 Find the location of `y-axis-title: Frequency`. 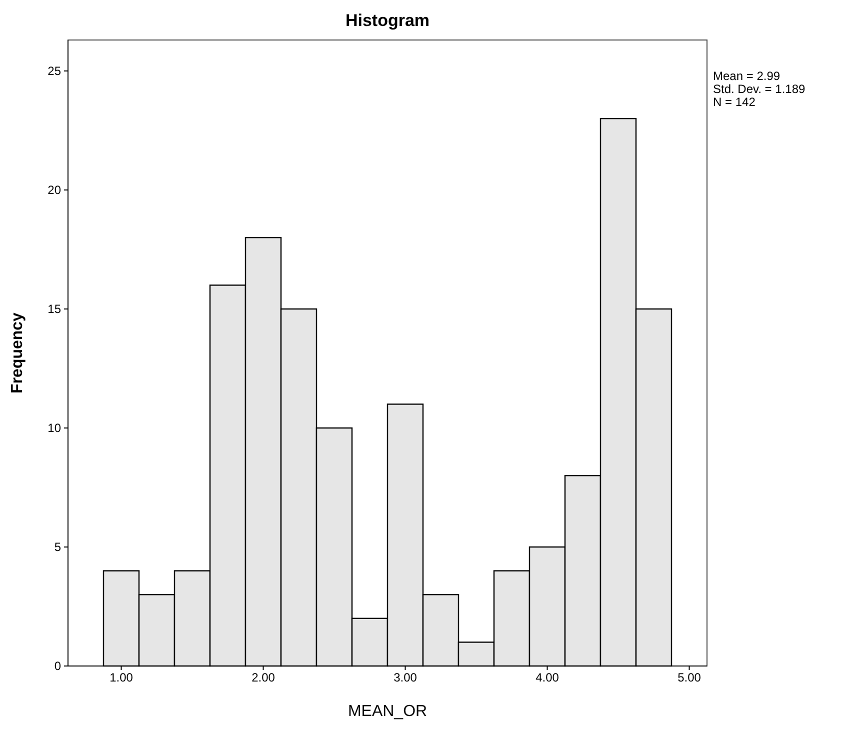

y-axis-title: Frequency is located at coordinates (17, 353).